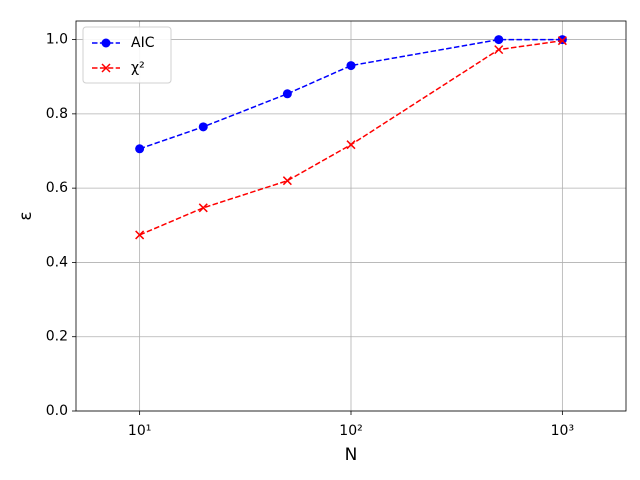 This screenshot has height=480, width=640. Describe the element at coordinates (139, 431) in the screenshot. I see `x-tick-label: 10¹` at that location.